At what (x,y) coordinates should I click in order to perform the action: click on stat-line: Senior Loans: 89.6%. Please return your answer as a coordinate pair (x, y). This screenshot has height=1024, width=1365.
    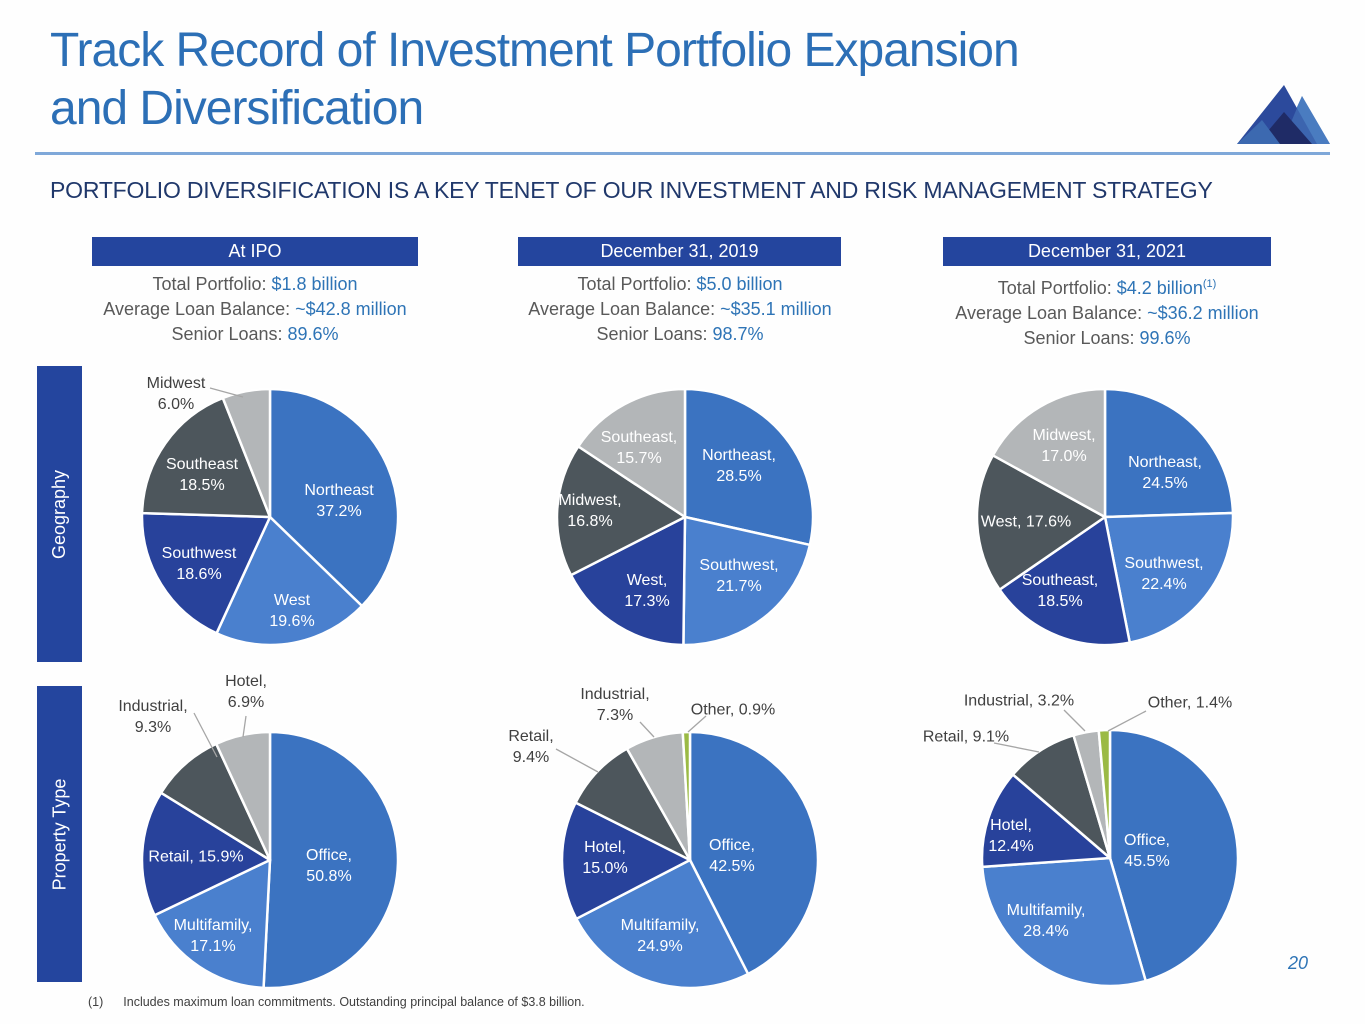
    Looking at the image, I should click on (255, 334).